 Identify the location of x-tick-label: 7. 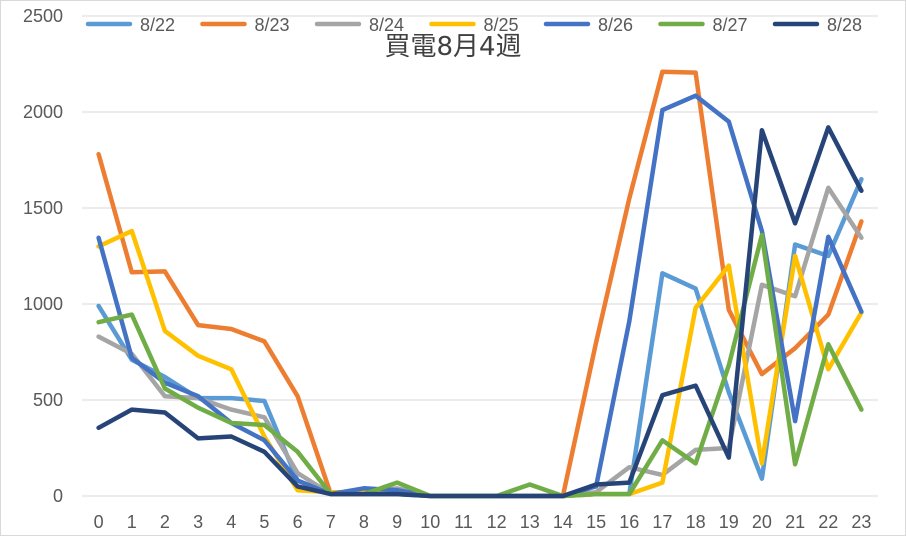
(331, 522).